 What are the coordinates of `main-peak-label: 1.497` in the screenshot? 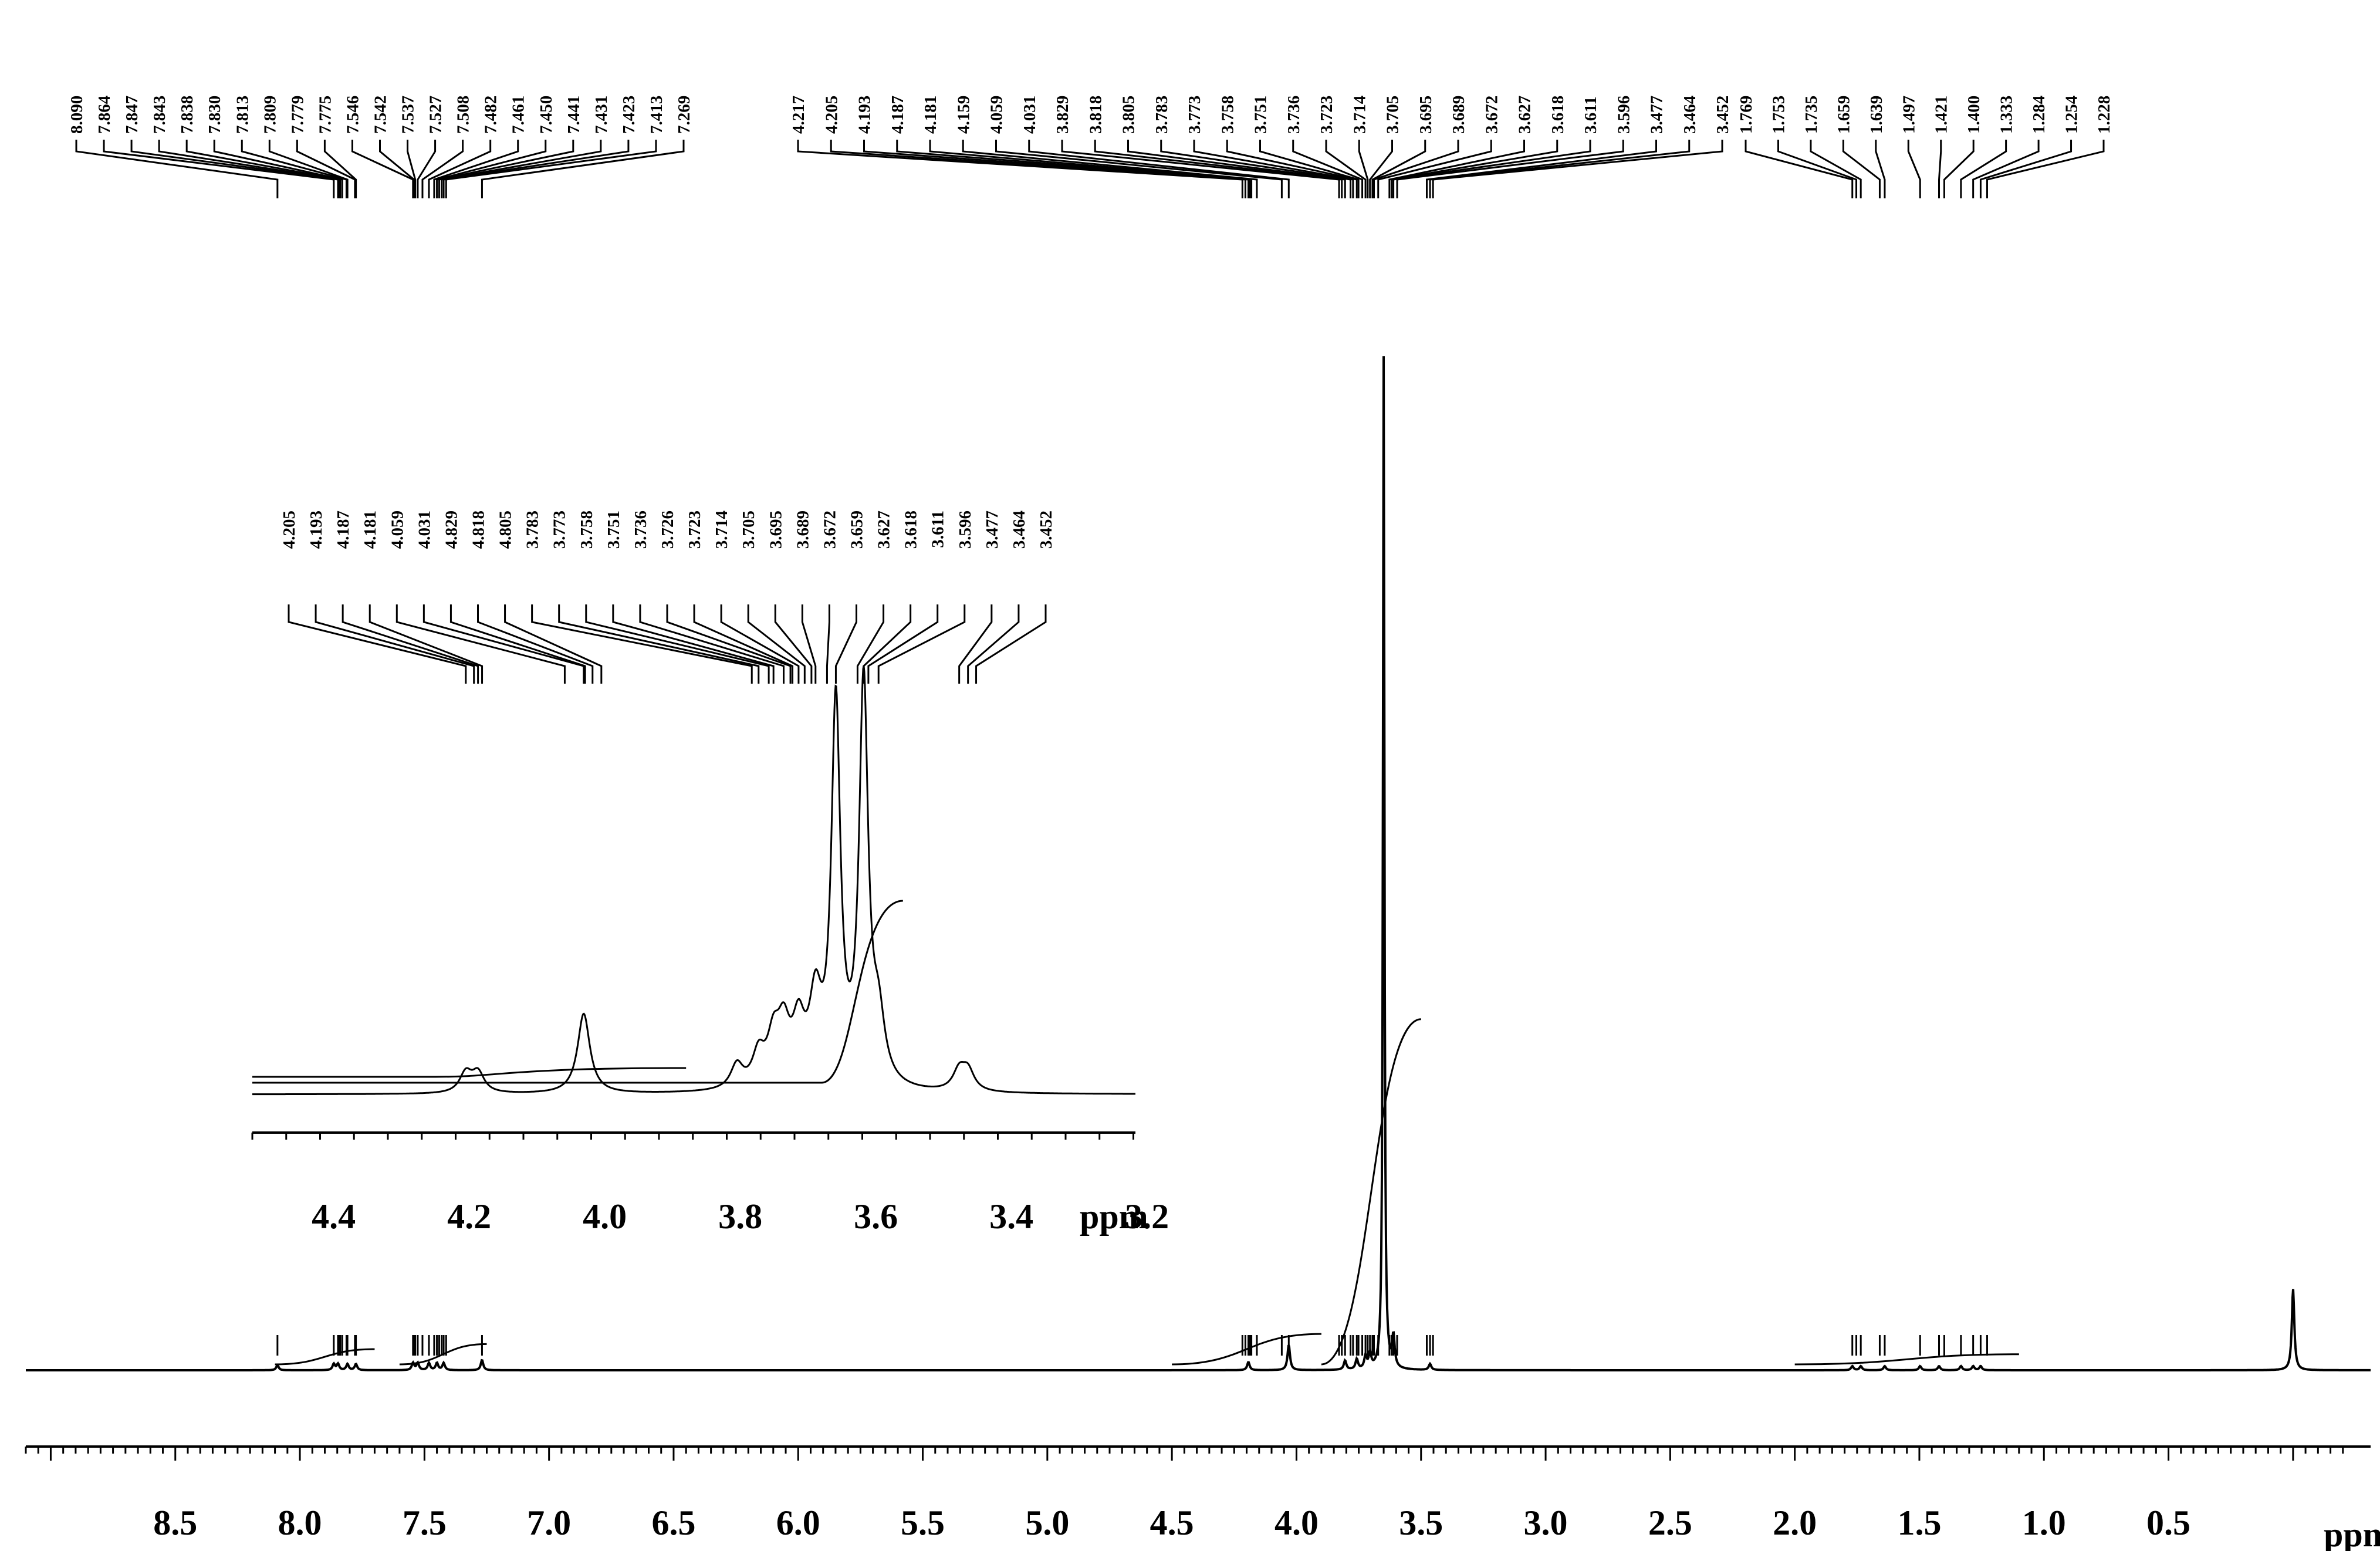 It's located at (1908, 115).